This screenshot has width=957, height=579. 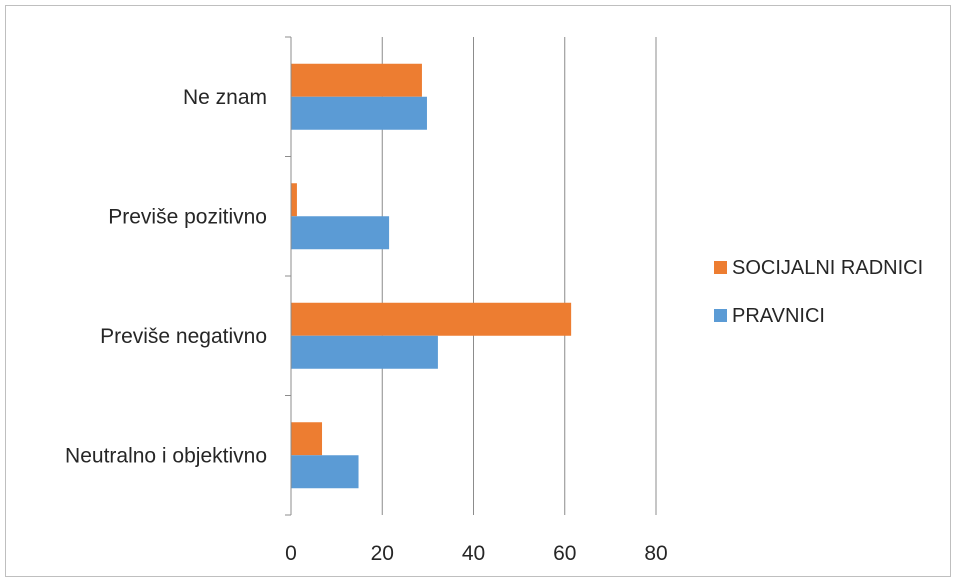 I want to click on category-label: Ne znam, so click(x=225, y=97).